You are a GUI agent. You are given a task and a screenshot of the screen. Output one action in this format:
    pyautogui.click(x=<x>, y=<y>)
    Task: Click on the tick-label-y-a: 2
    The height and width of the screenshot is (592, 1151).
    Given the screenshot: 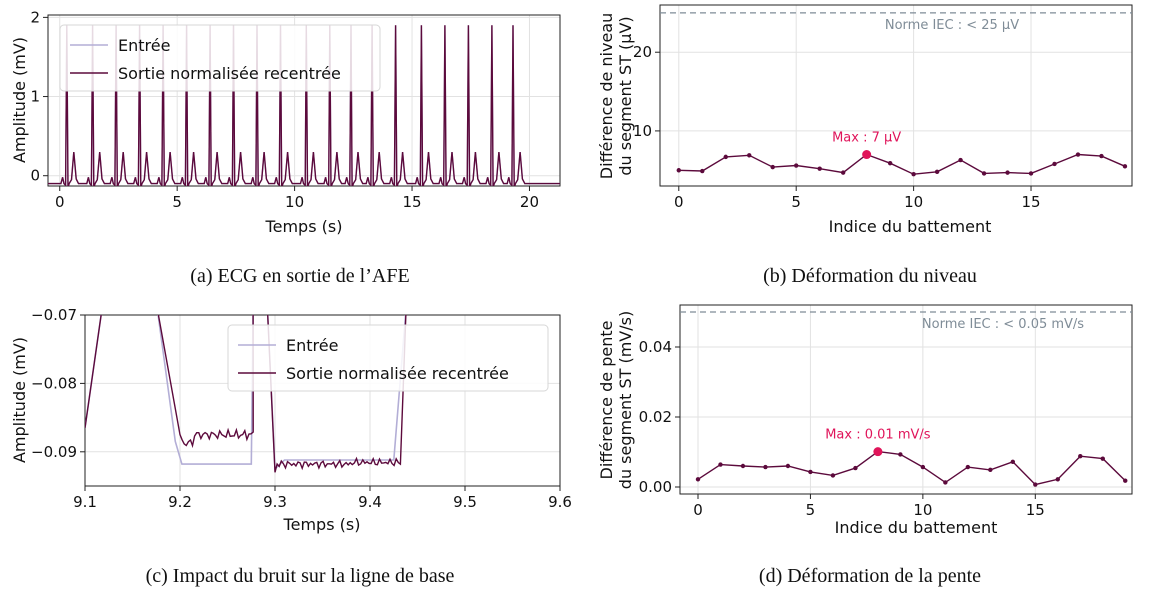 What is the action you would take?
    pyautogui.click(x=35, y=17)
    